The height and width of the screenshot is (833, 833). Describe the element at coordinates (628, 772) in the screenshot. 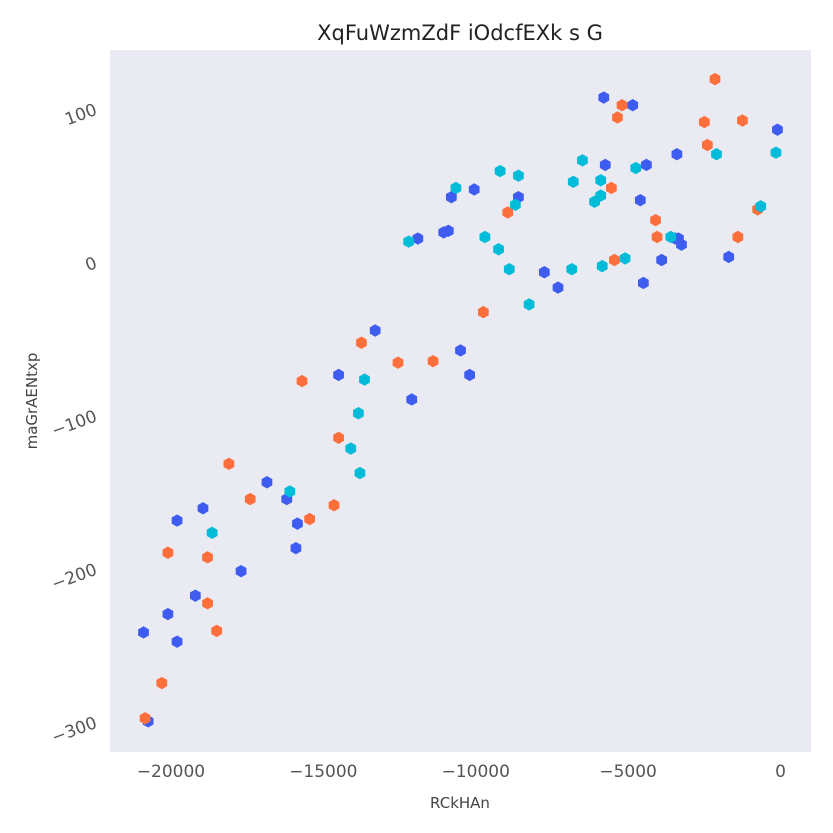

I see `x-tick-label: −5000` at that location.